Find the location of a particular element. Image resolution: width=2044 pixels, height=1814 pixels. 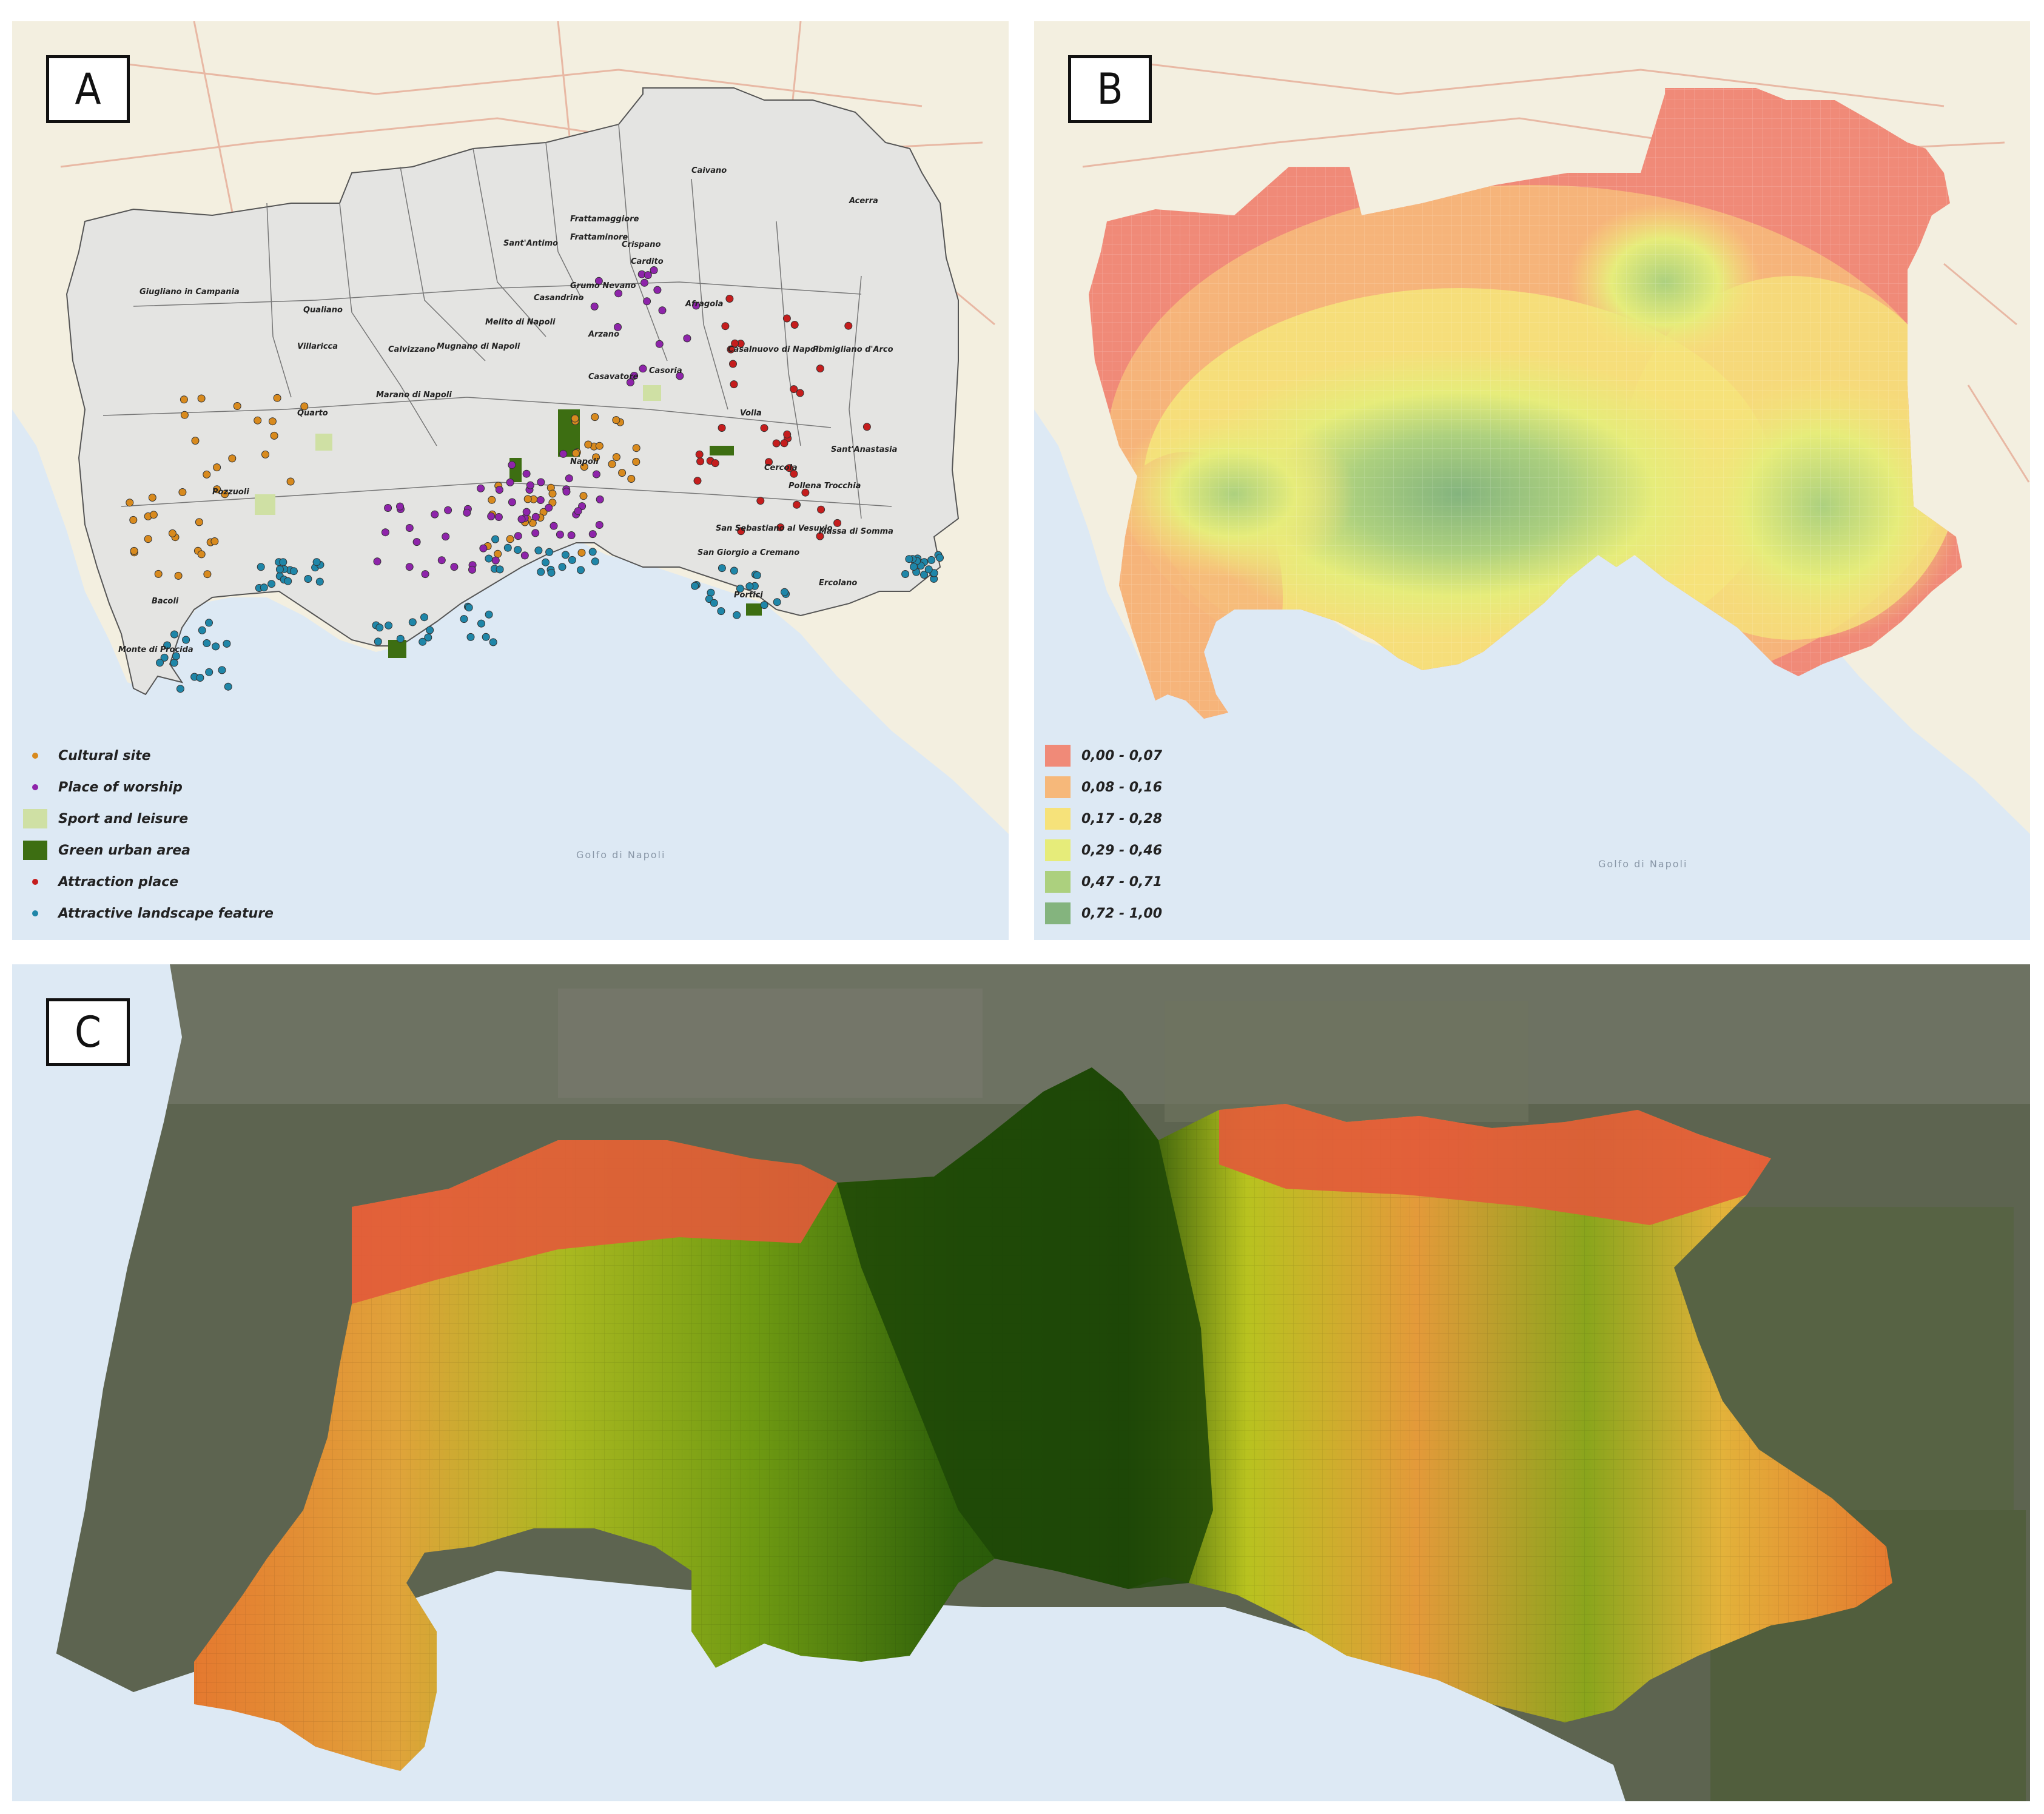

place-label: Sant'Antimo is located at coordinates (530, 243).